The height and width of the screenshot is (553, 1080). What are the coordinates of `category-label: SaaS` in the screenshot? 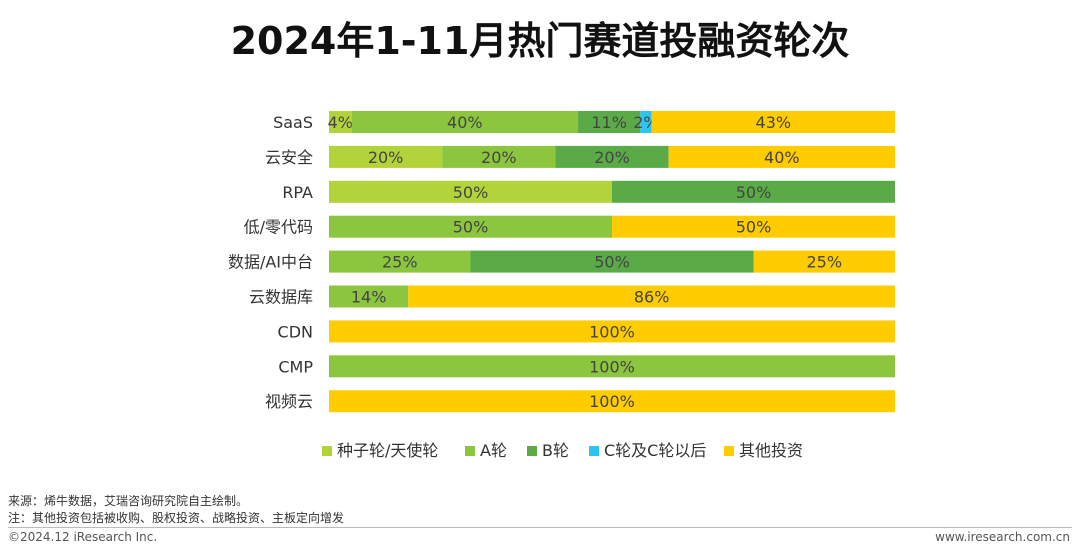 It's located at (293, 122).